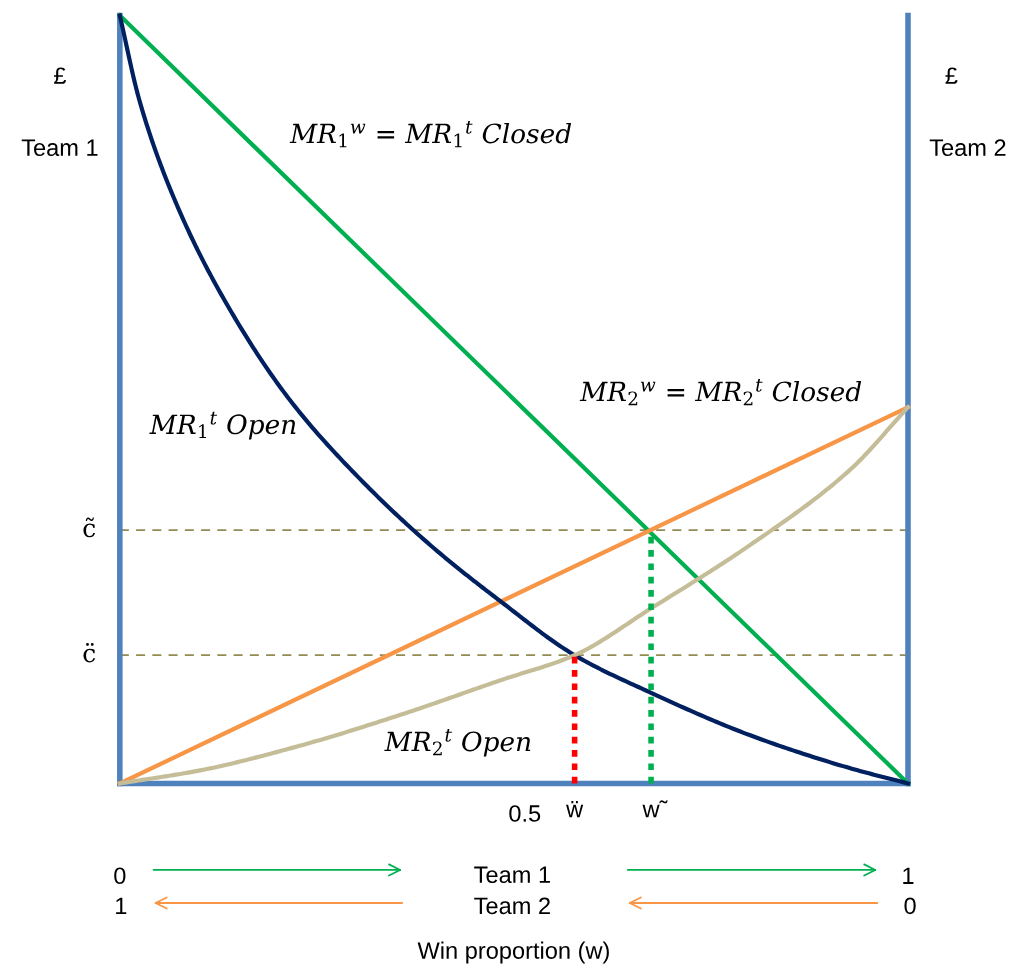 The image size is (1033, 972). I want to click on annotation: MR$_{2}$$^{t}$ Open, so click(457, 742).